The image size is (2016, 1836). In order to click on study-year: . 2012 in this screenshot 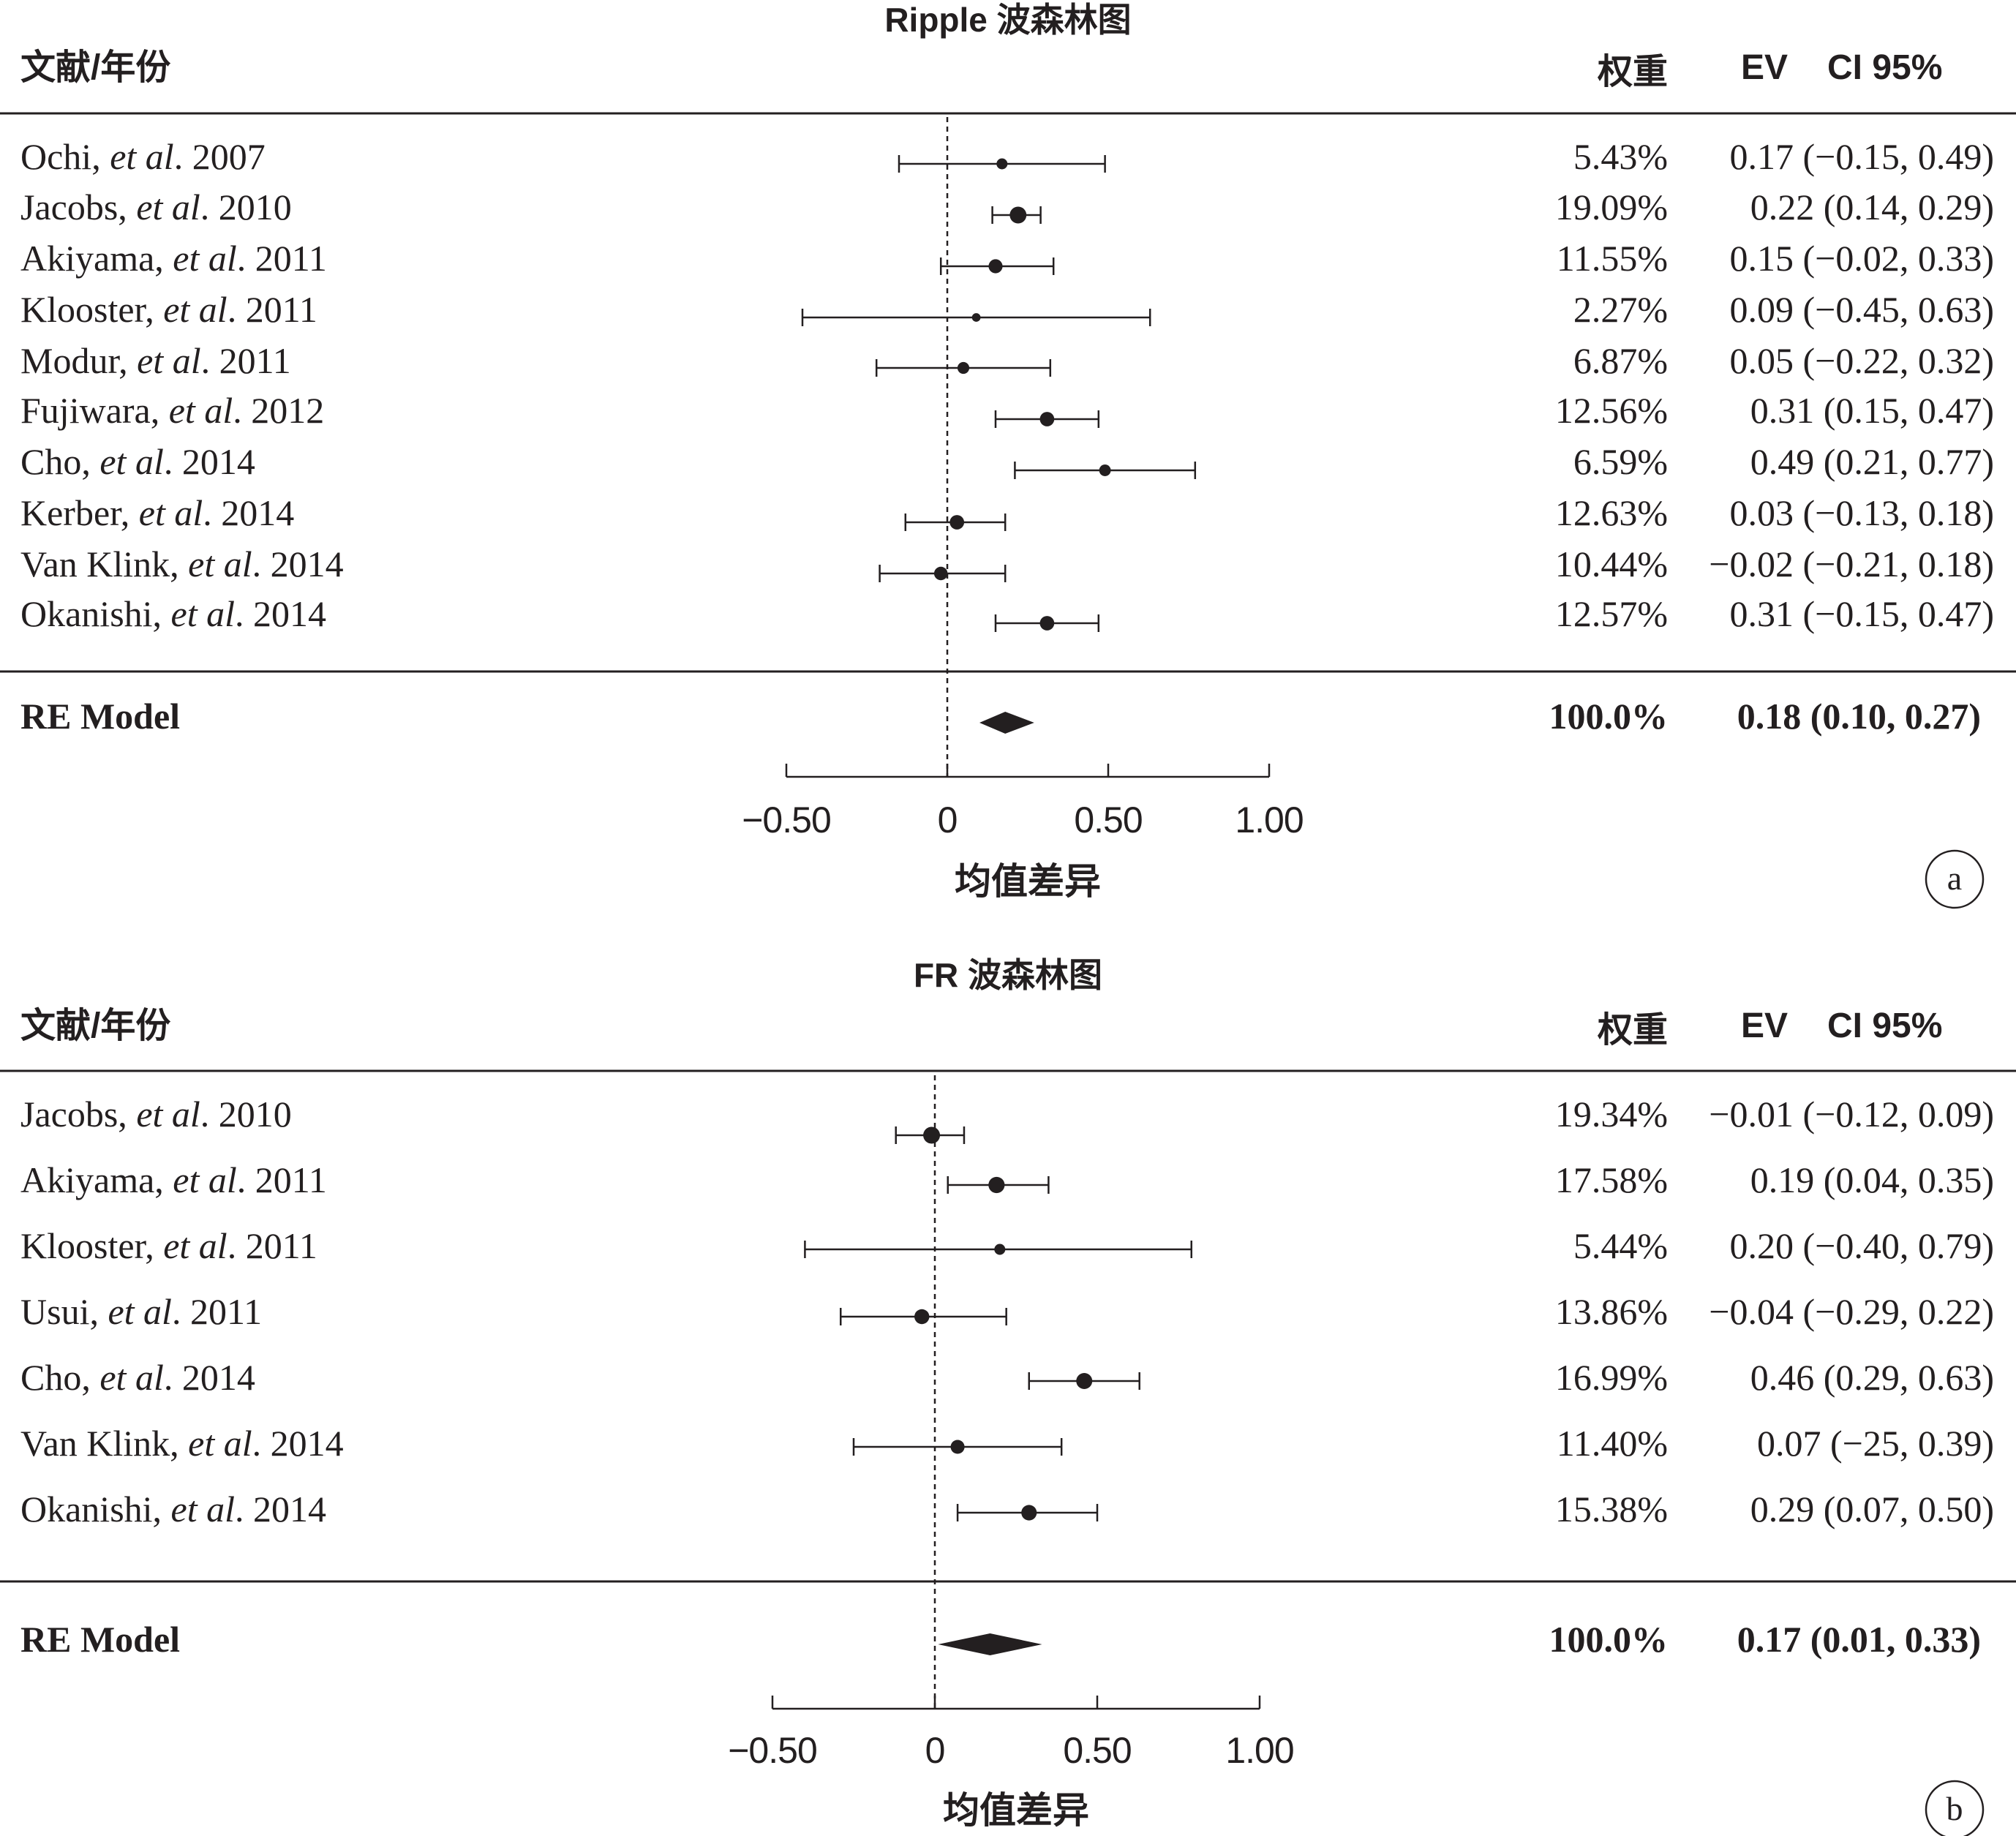, I will do `click(278, 410)`.